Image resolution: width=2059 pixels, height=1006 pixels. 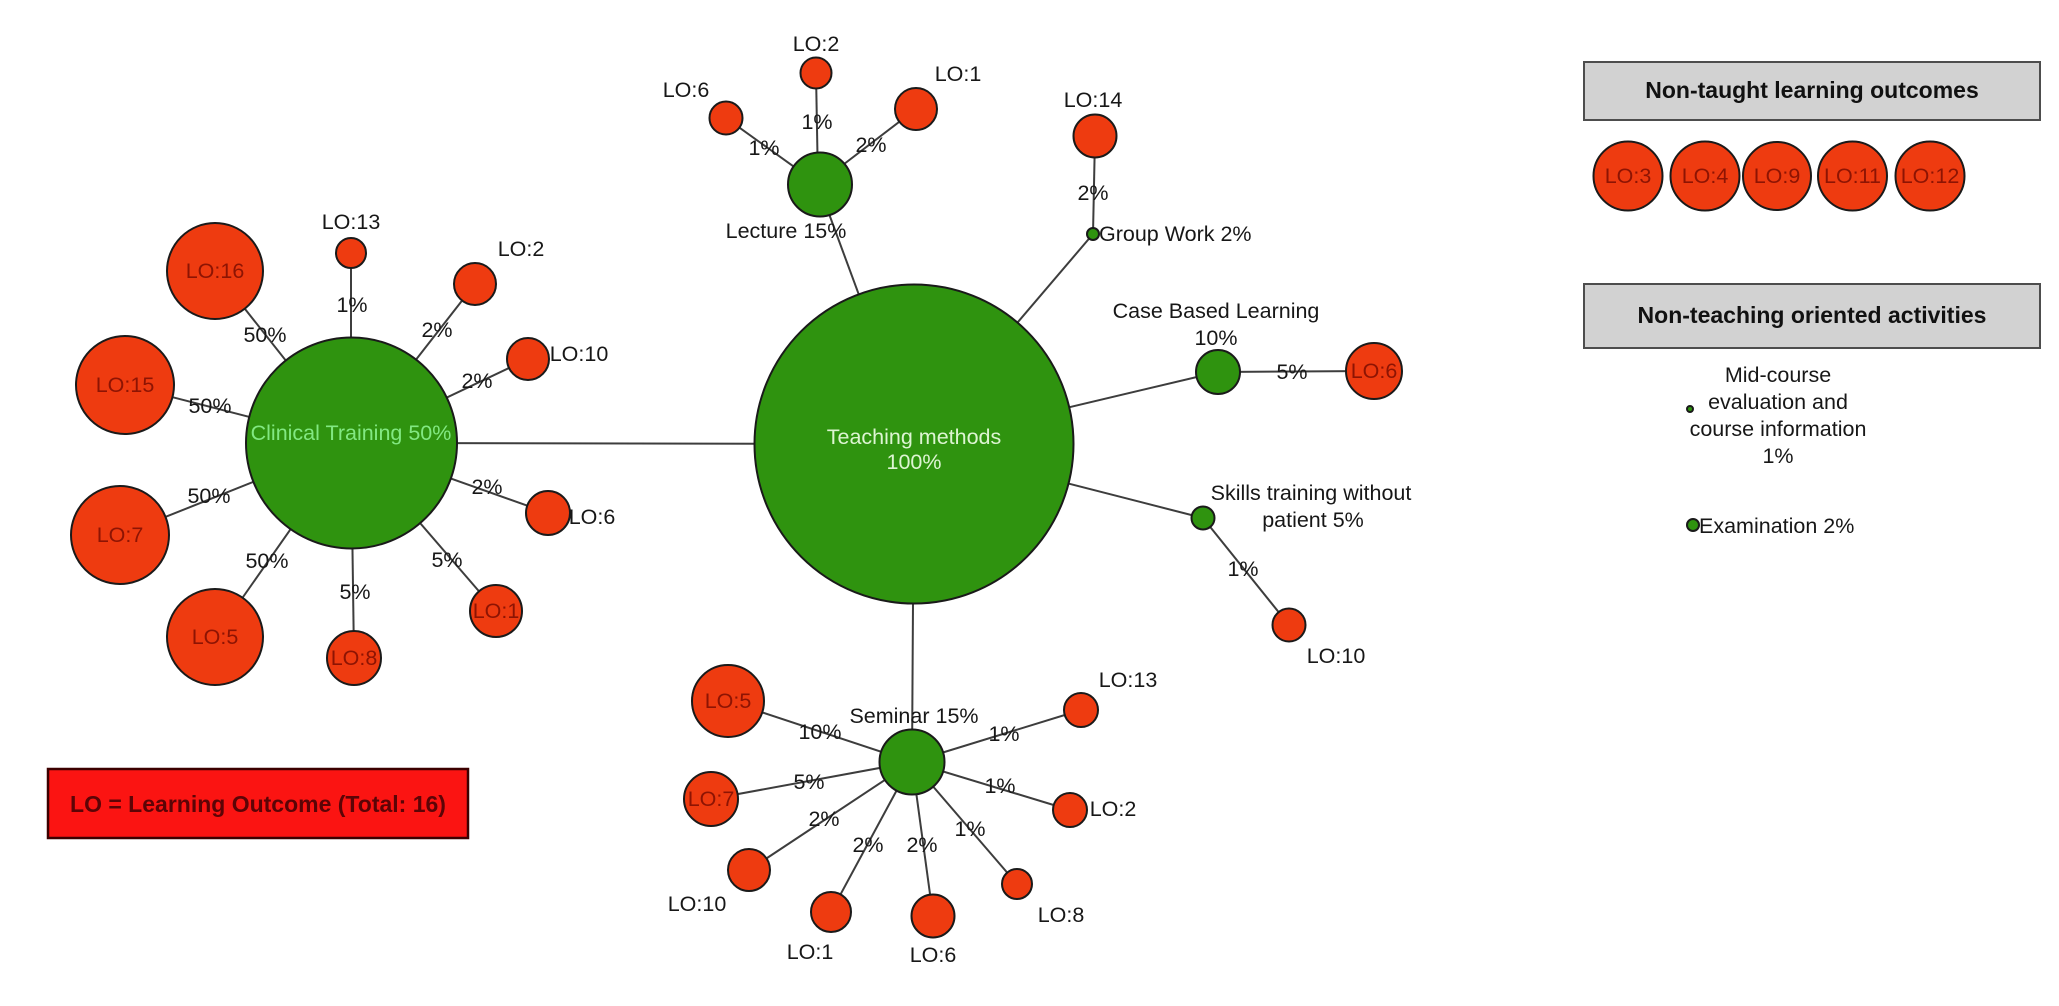 I want to click on svg-text: Clinical Training 50%, so click(x=351, y=433).